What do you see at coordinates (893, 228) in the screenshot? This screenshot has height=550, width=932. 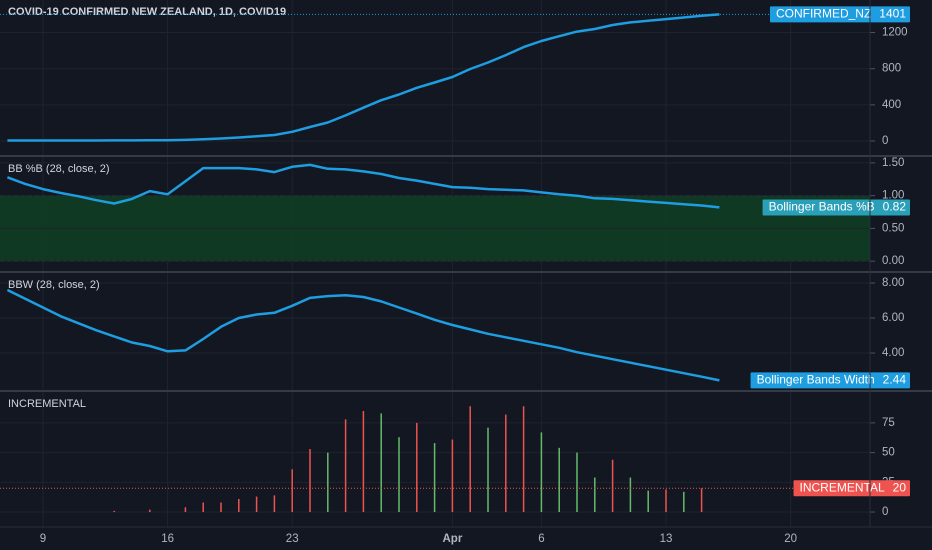 I see `y-tick-label: 0.50` at bounding box center [893, 228].